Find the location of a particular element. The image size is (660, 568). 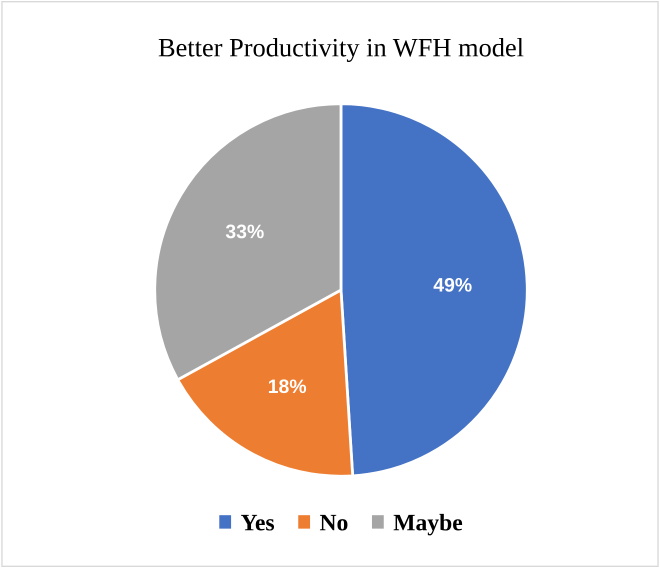

chart-title: Better Productivity in WFH model is located at coordinates (341, 50).